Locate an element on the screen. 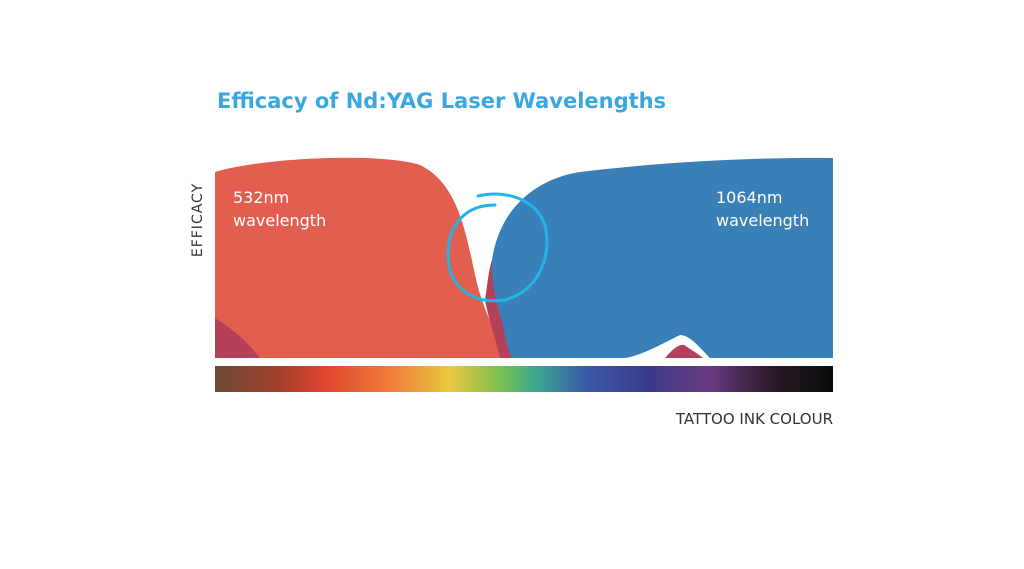 This screenshot has height=569, width=1024. overlap is located at coordinates (498, 309).